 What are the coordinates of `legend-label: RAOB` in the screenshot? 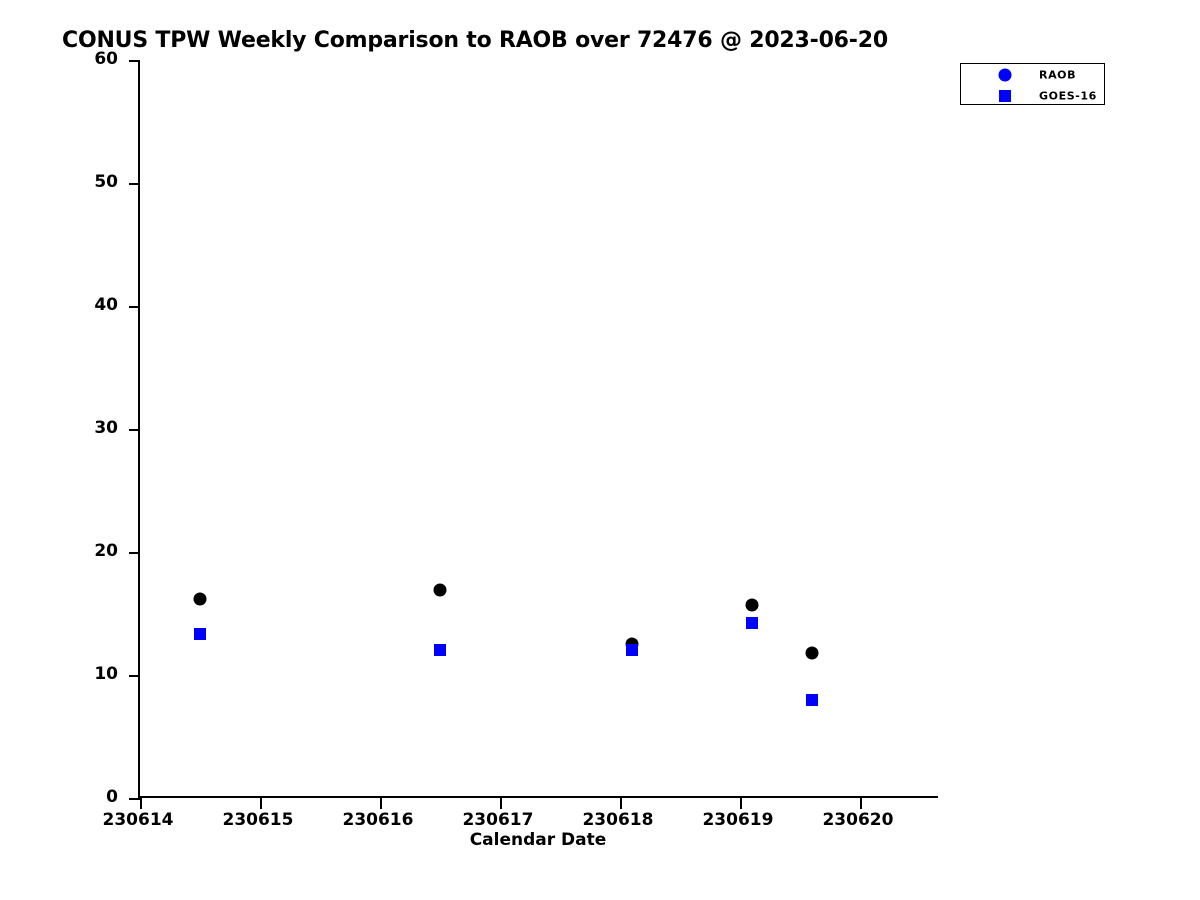 It's located at (1058, 74).